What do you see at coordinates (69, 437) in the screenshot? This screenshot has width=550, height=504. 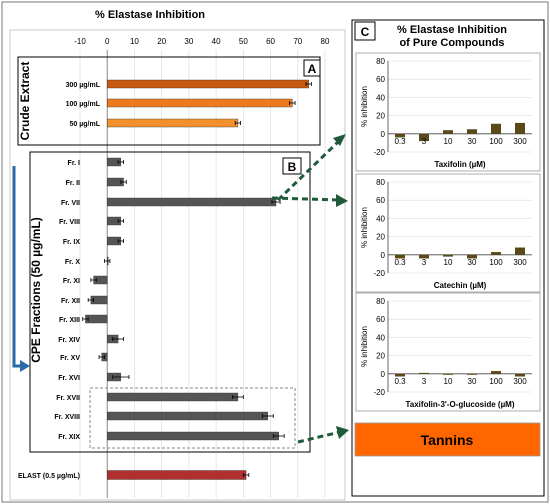 I see `bar-category-label: Fr. XIX` at bounding box center [69, 437].